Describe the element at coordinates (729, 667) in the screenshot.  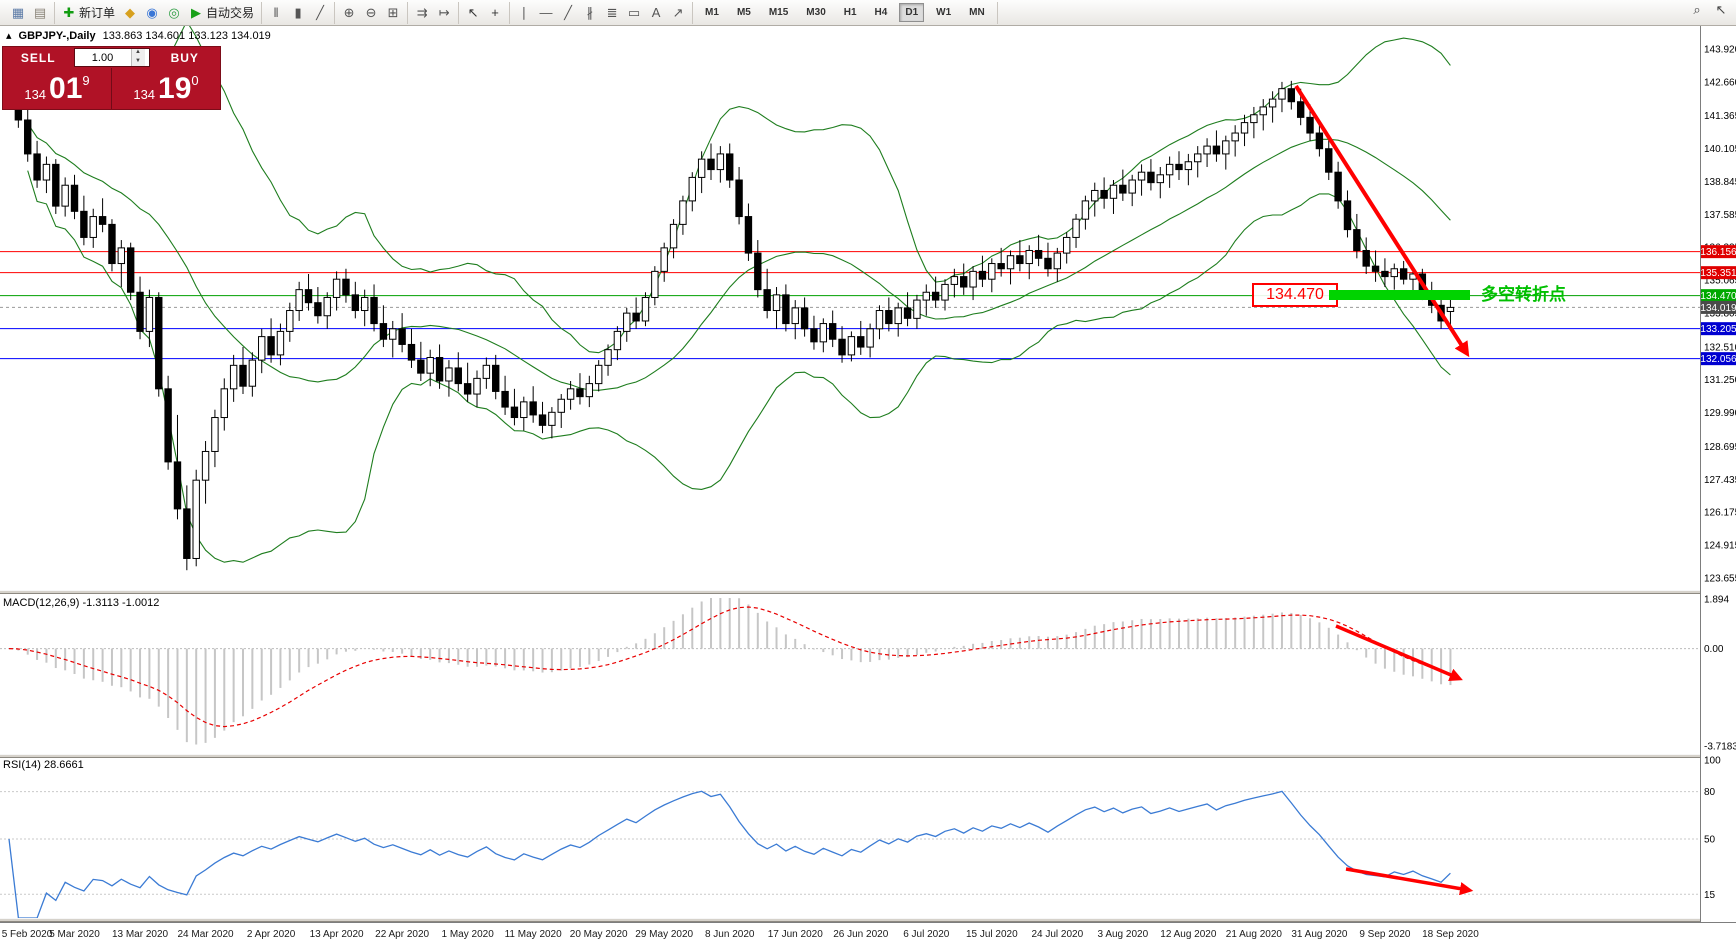
I see `macd-signal-line` at that location.